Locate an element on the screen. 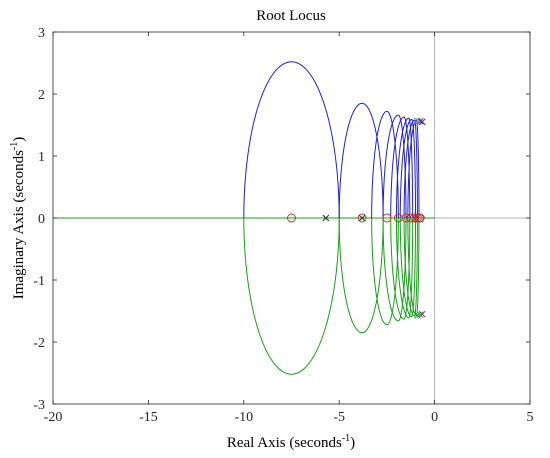 The image size is (550, 458). x-tick-label: -15 is located at coordinates (148, 417).